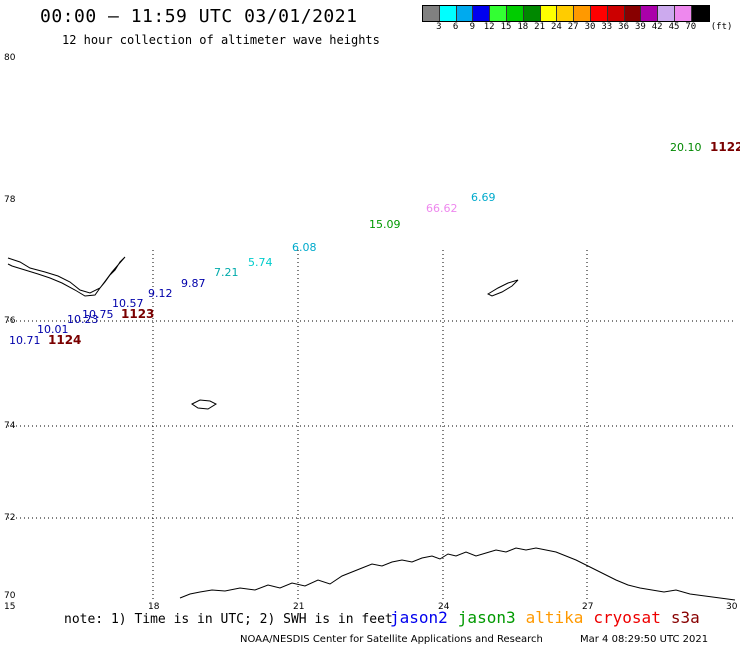 The width and height of the screenshot is (740, 650). Describe the element at coordinates (686, 147) in the screenshot. I see `observation-label: 20.10` at that location.